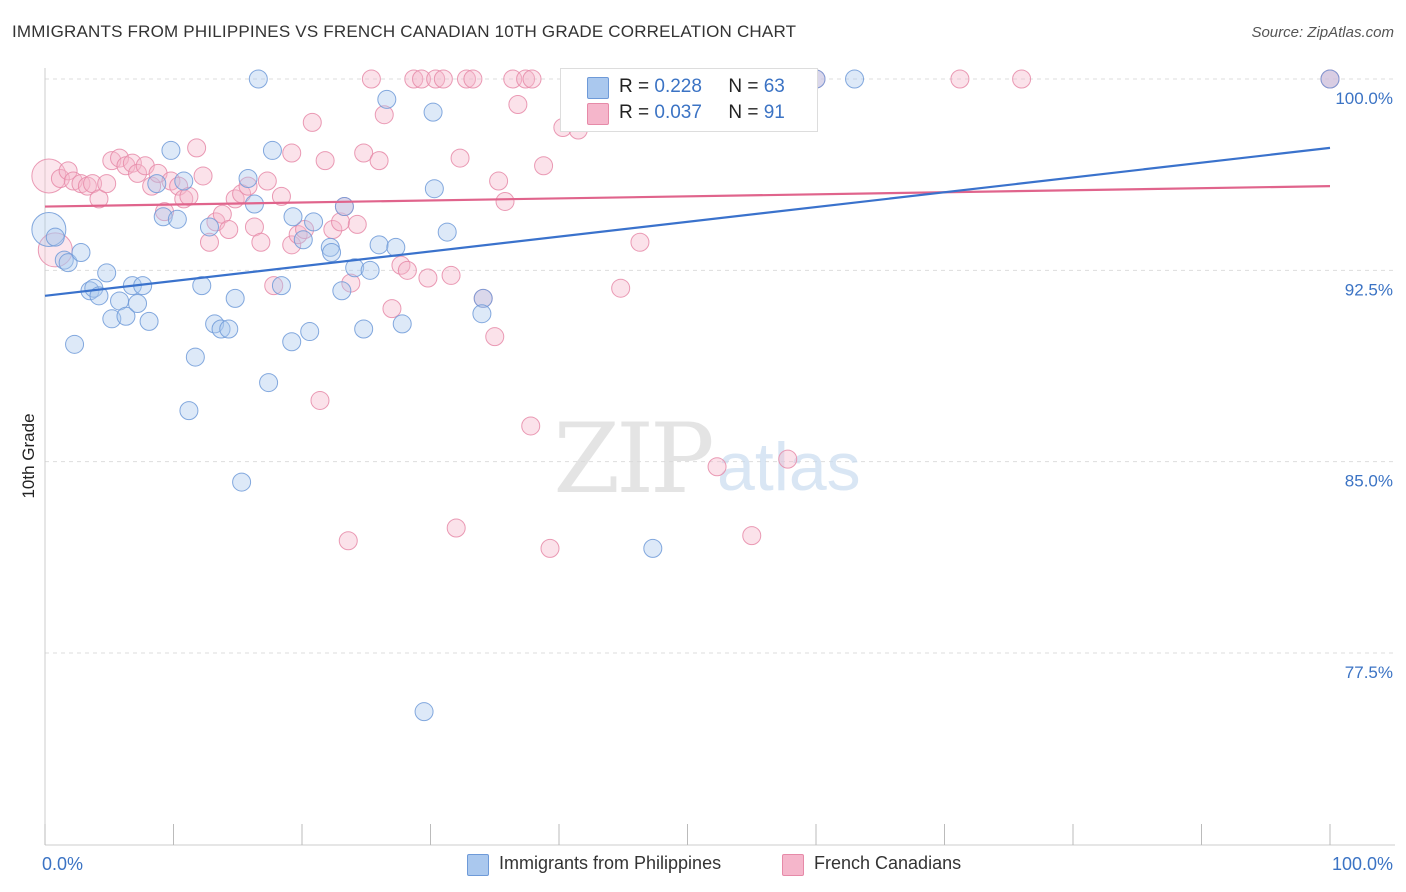  Describe the element at coordinates (634, 86) in the screenshot. I see `legend-r-label: R =` at that location.